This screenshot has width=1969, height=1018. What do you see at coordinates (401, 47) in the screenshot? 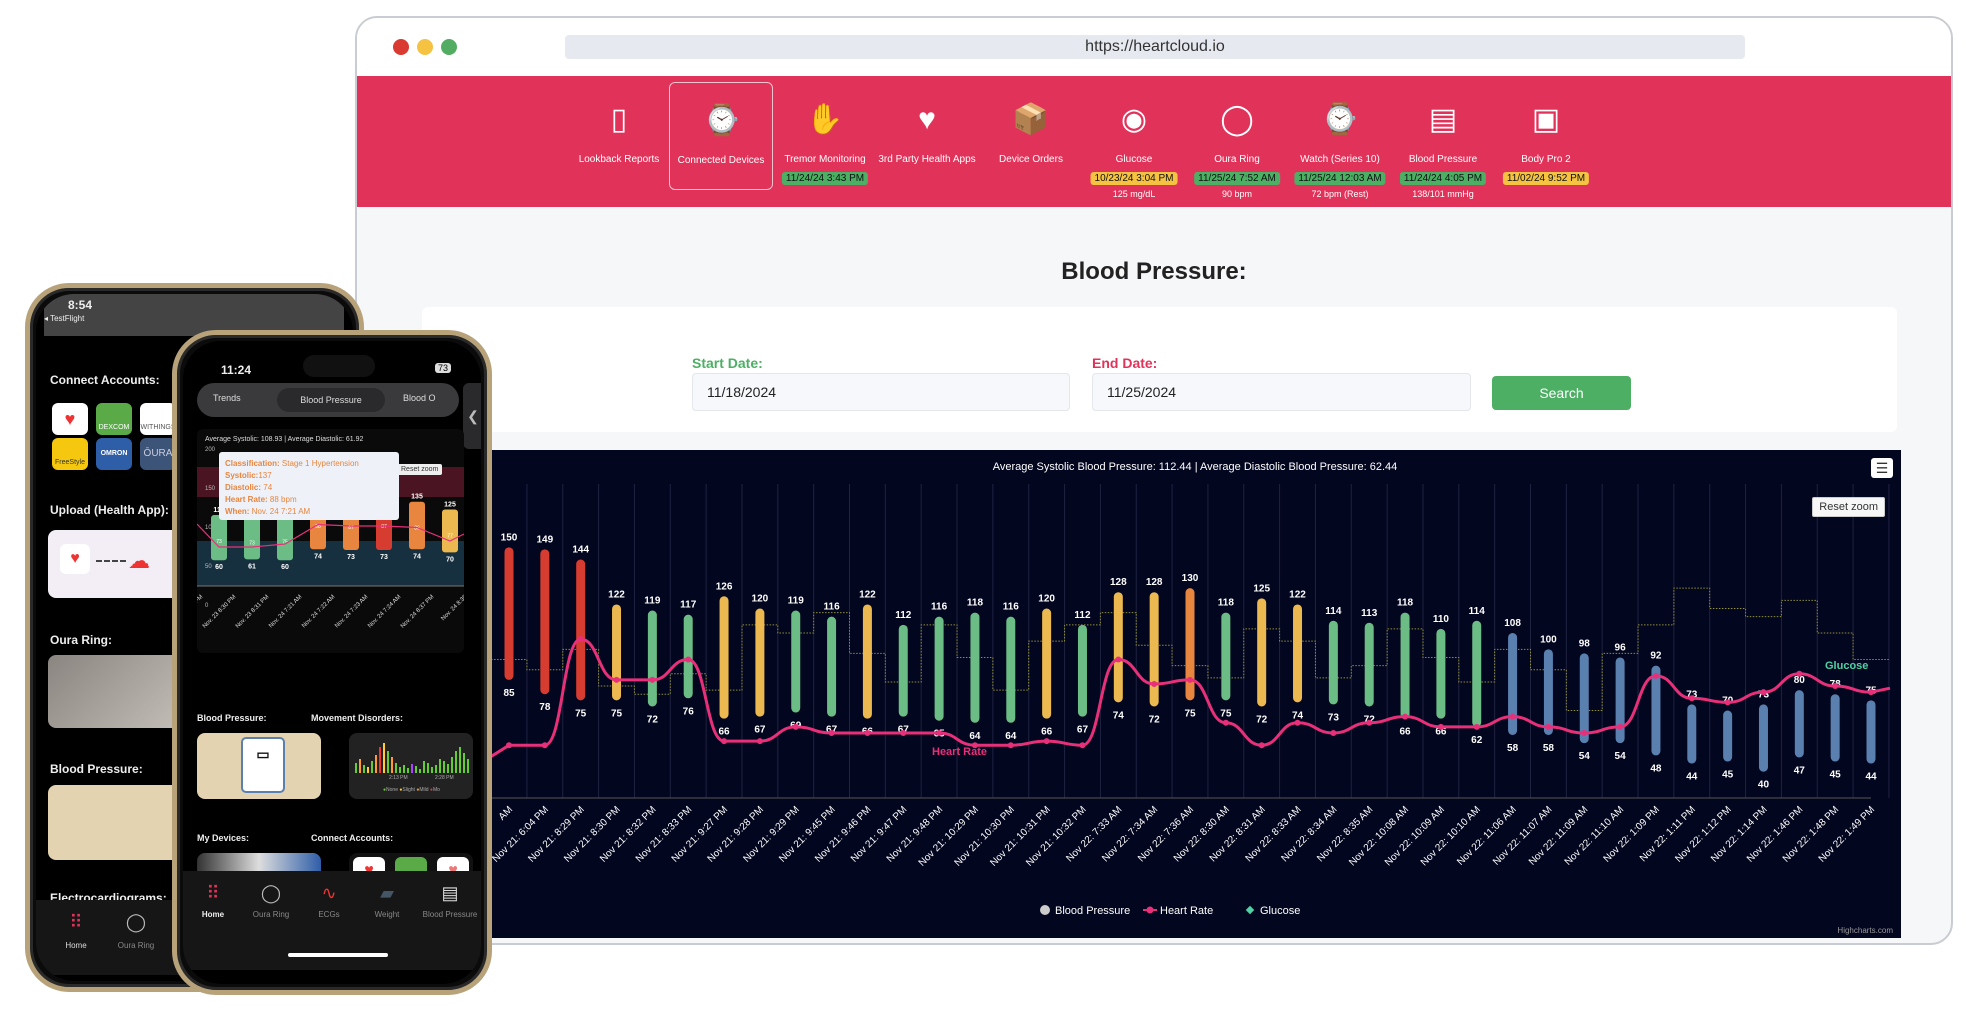
I see `close-window-button` at bounding box center [401, 47].